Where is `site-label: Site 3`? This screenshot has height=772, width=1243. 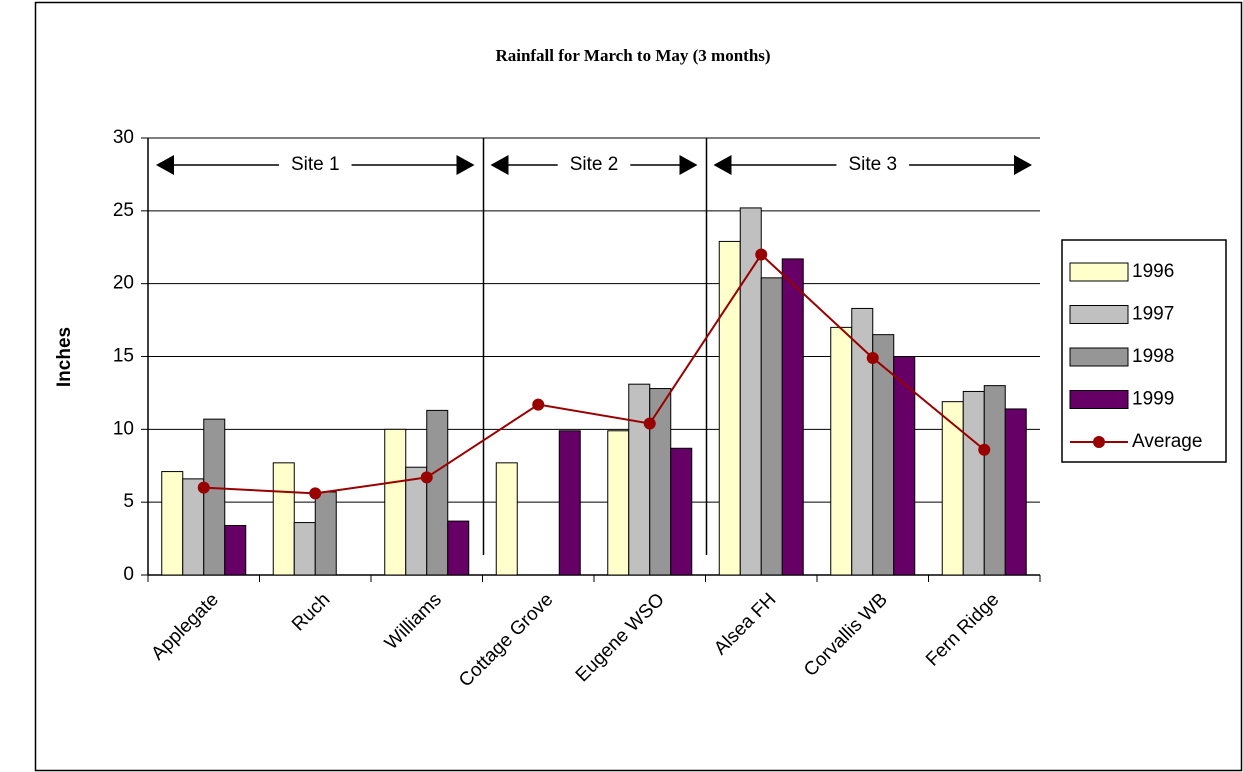 site-label: Site 3 is located at coordinates (872, 164).